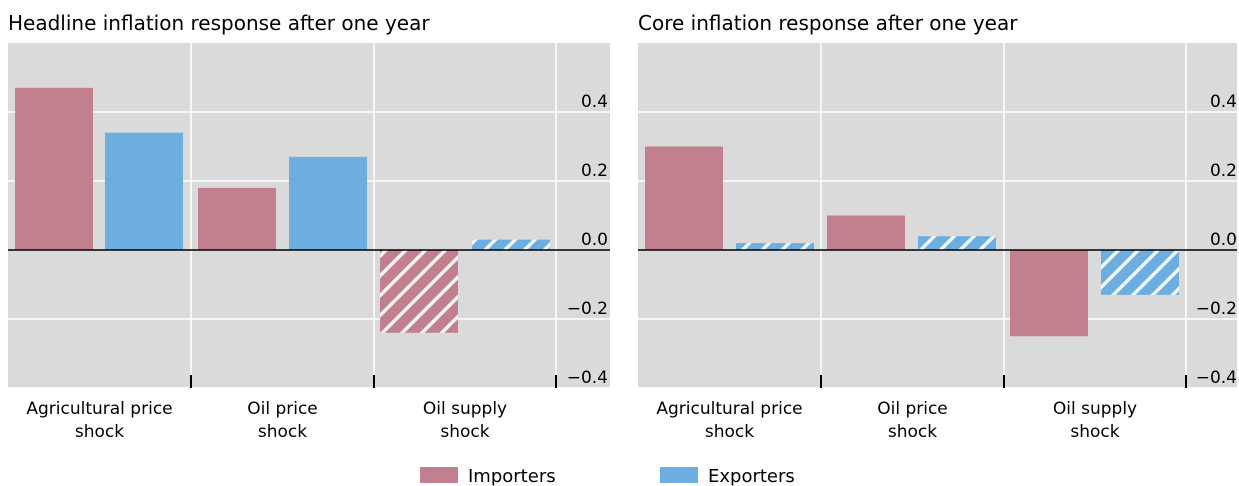 The image size is (1239, 486). I want to click on chart-title-core: Core inflation response after one year, so click(828, 23).